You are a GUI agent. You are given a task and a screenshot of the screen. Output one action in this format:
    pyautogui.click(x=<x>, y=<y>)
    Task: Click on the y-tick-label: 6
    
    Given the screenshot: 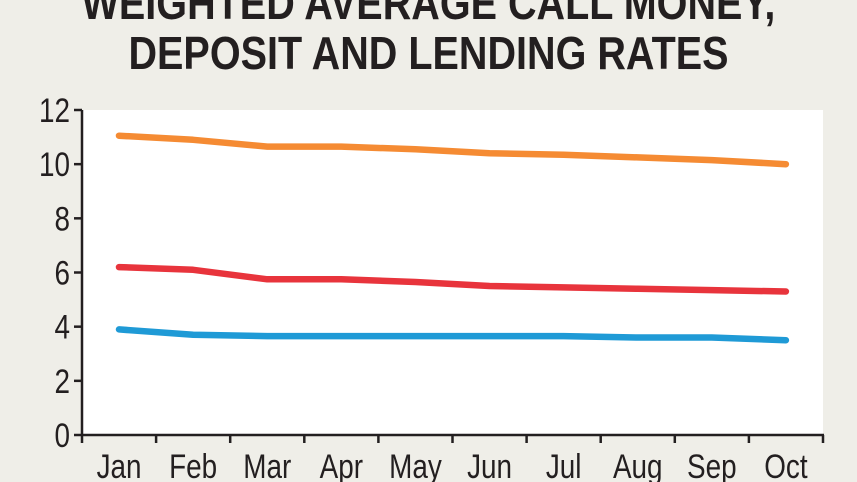 What is the action you would take?
    pyautogui.click(x=62, y=273)
    